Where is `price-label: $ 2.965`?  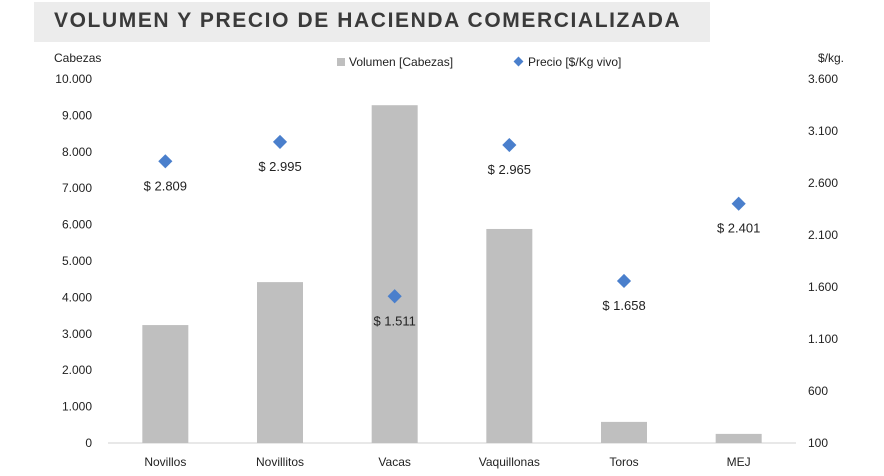 price-label: $ 2.965 is located at coordinates (509, 169).